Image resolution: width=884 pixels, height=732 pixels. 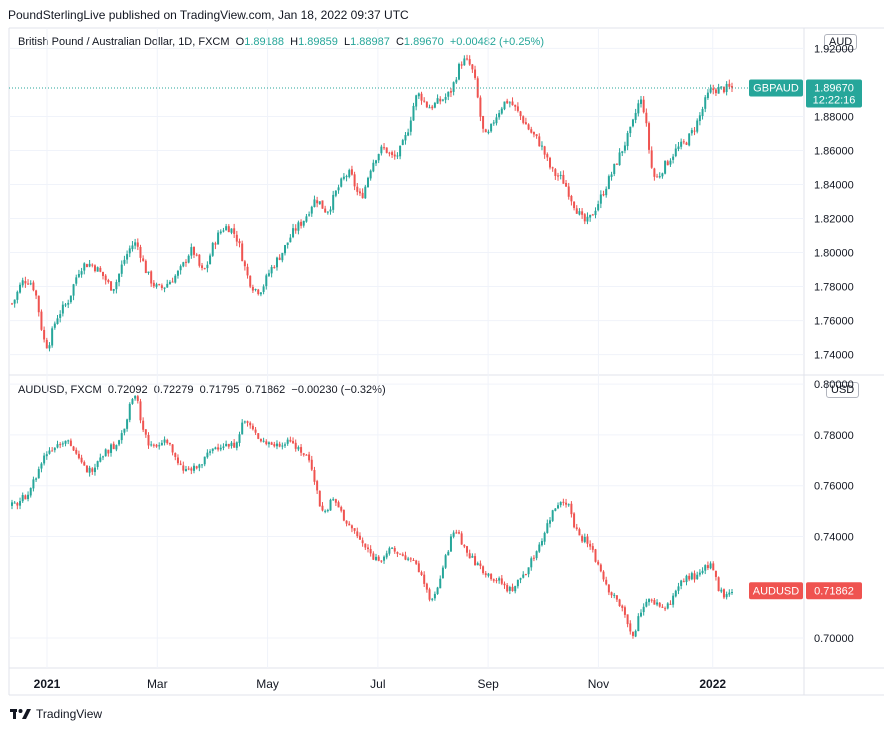 I want to click on x-tick-label: Mar, so click(x=157, y=684).